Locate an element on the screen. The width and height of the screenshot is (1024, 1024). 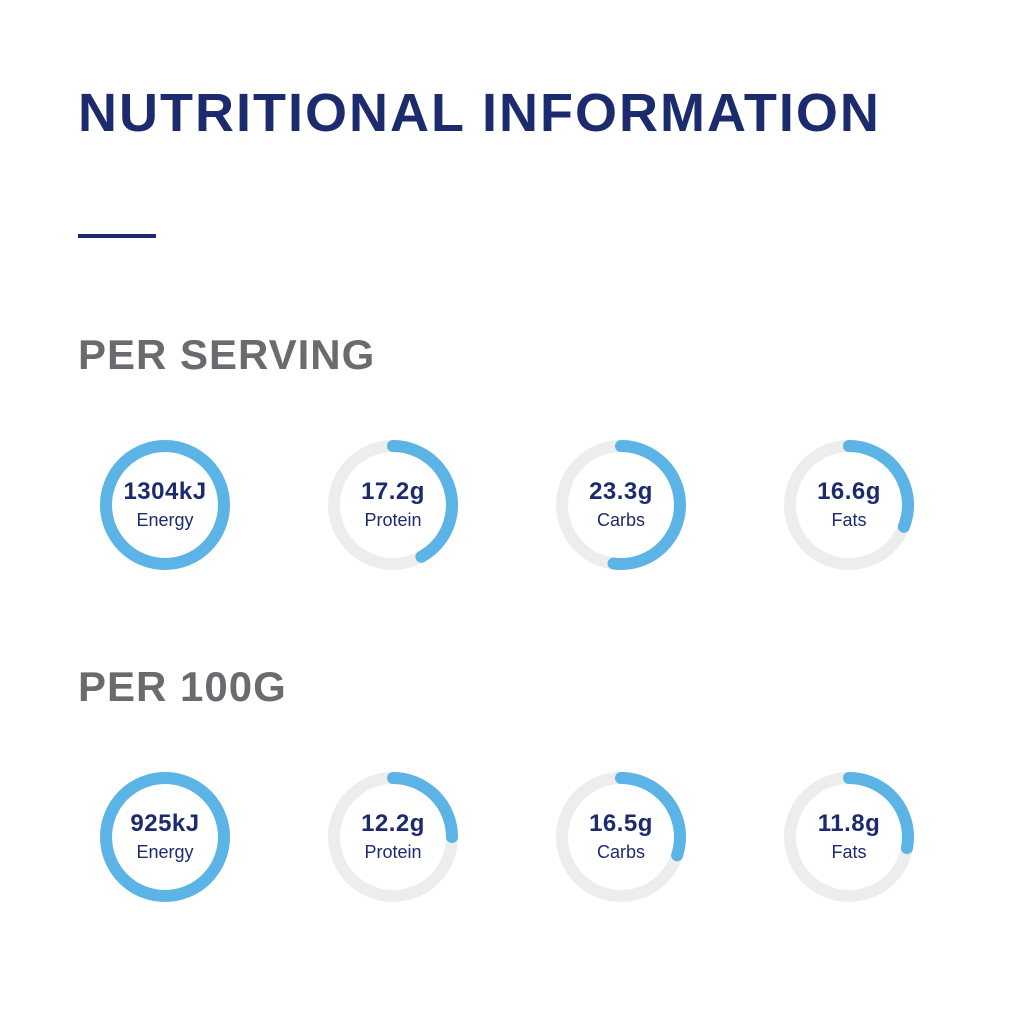
gauge-text: 16.6g Fats is located at coordinates (849, 505).